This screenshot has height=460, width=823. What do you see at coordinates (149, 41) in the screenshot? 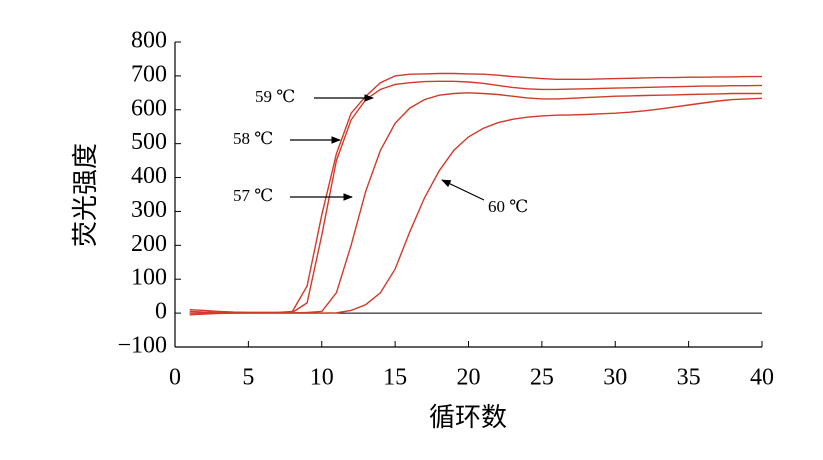
I see `y-tick-label: 800` at bounding box center [149, 41].